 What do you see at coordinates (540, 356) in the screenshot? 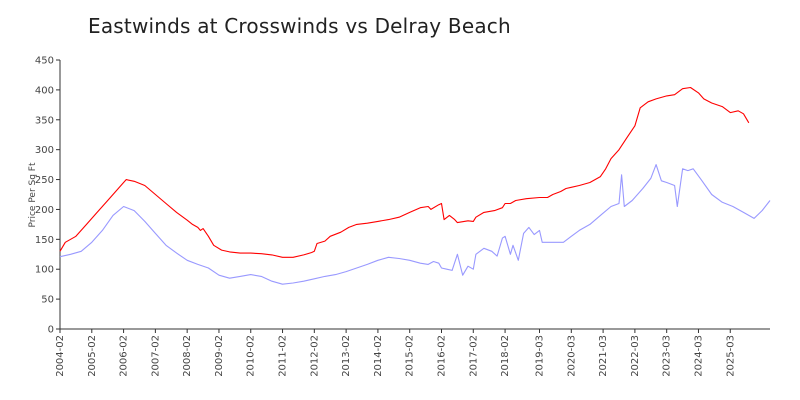
I see `x-tick-label: 2019-03` at bounding box center [540, 356].